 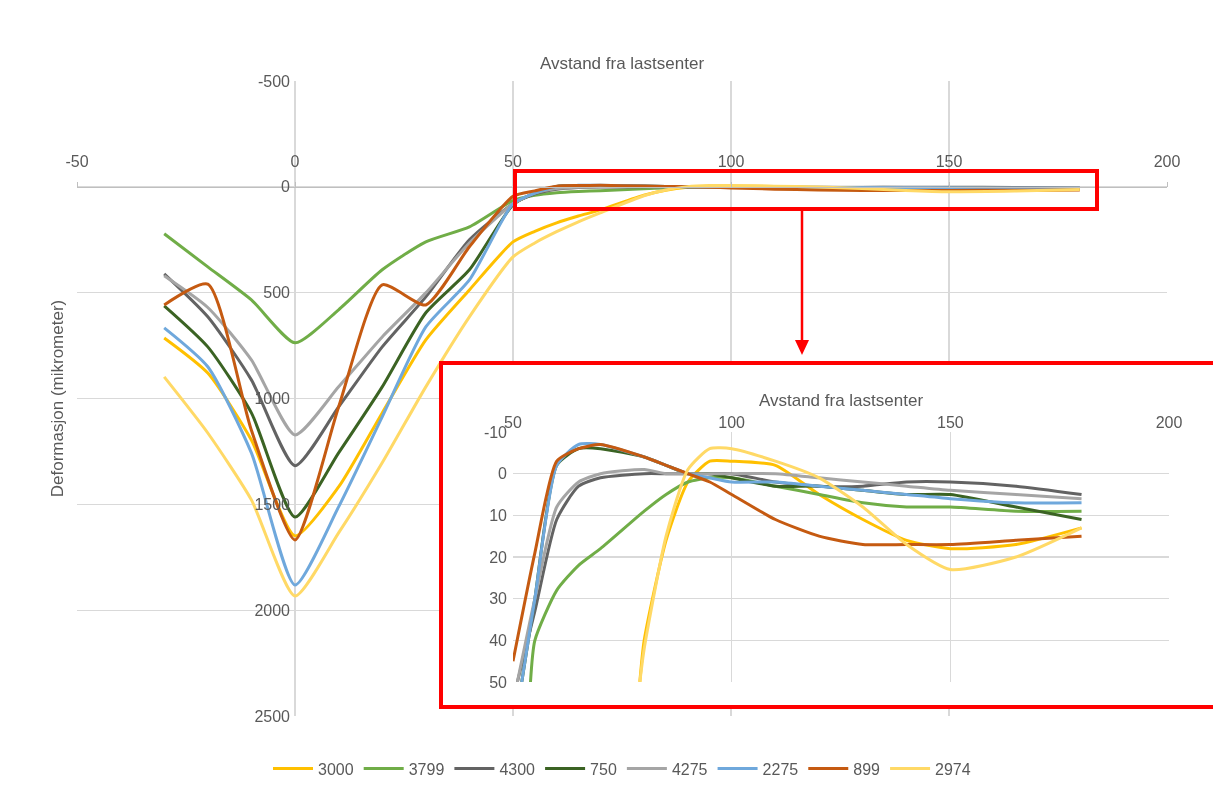 What do you see at coordinates (498, 640) in the screenshot?
I see `y-tick-label: 40` at bounding box center [498, 640].